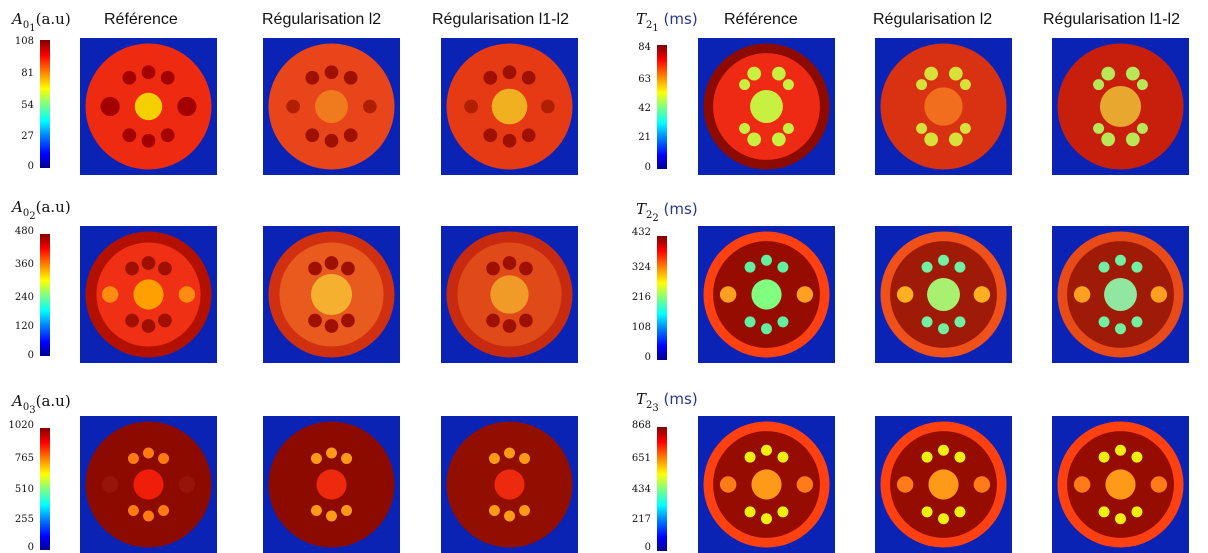 The height and width of the screenshot is (553, 1208). I want to click on phantom-image-T21-l1l2, so click(1120, 106).